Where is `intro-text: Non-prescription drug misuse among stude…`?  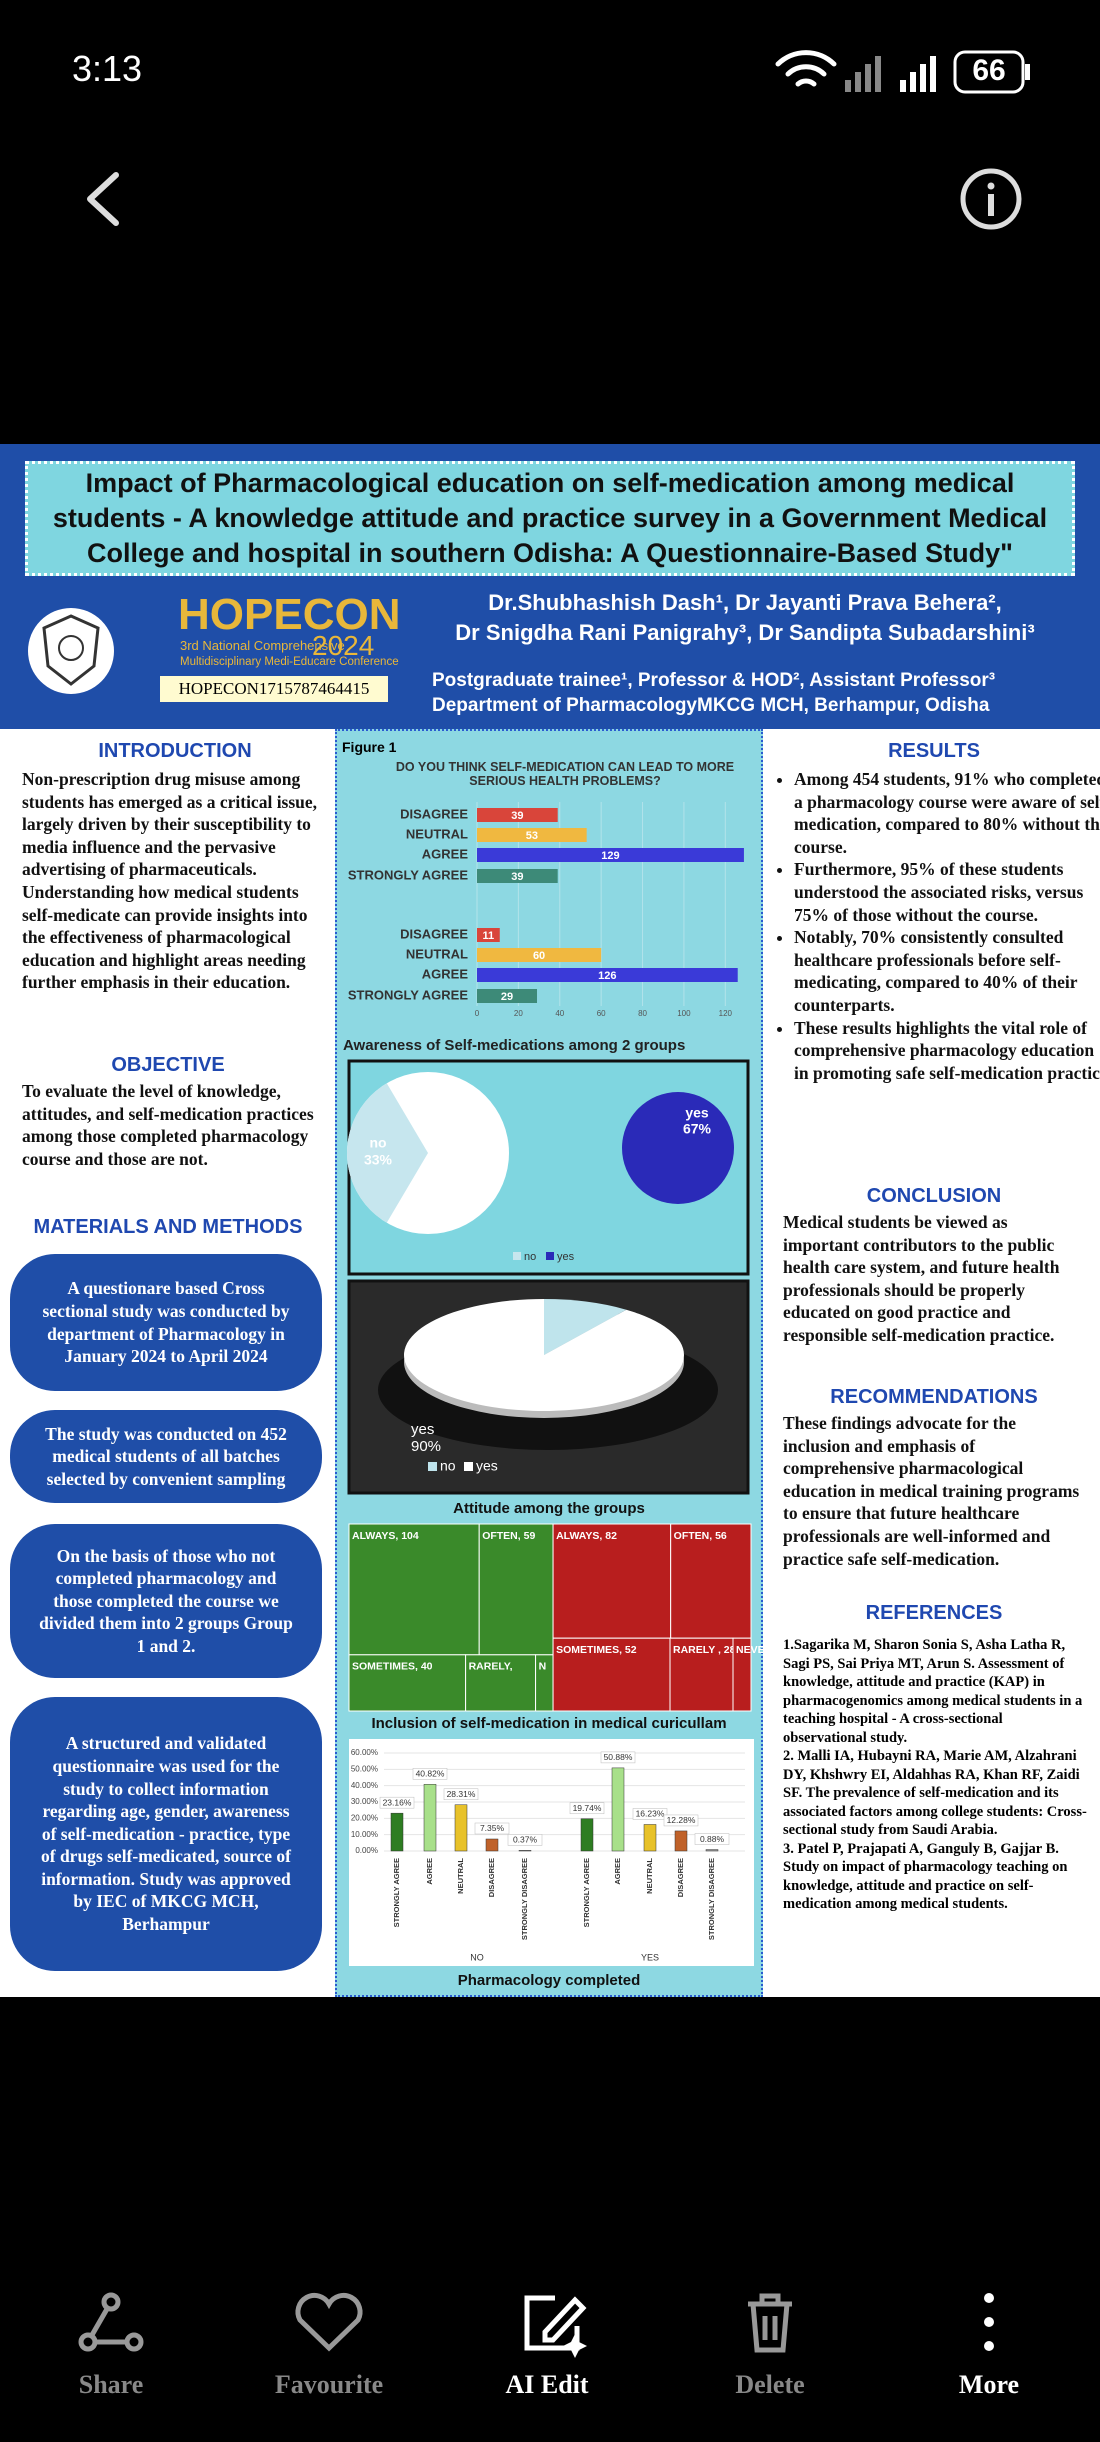 intro-text: Non-prescription drug misuse among stude… is located at coordinates (170, 881).